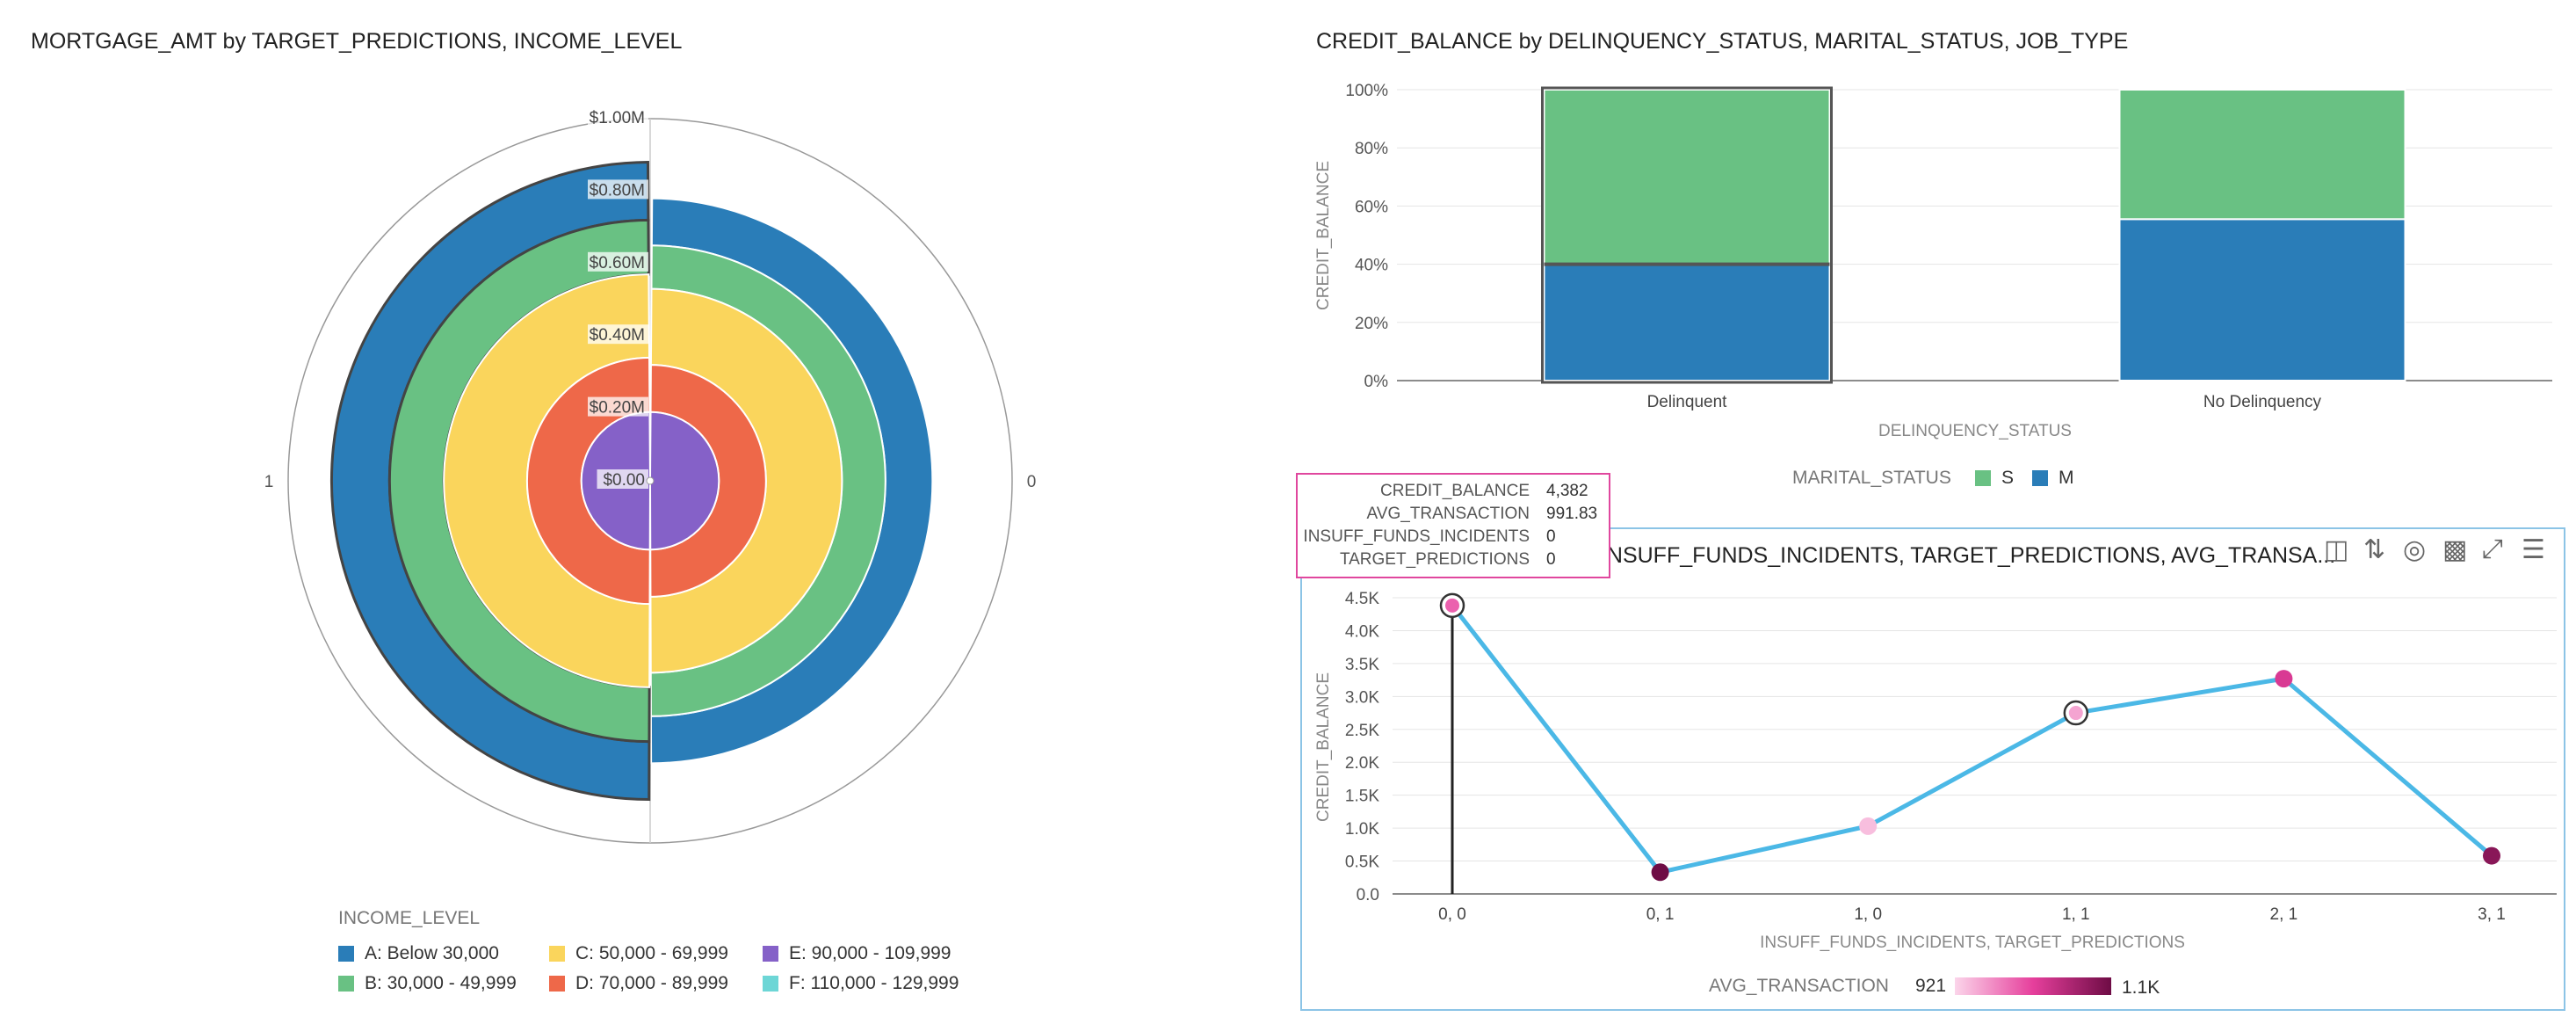 This screenshot has width=2576, height=1017. I want to click on x-tick-label: 3, 1, so click(2492, 915).